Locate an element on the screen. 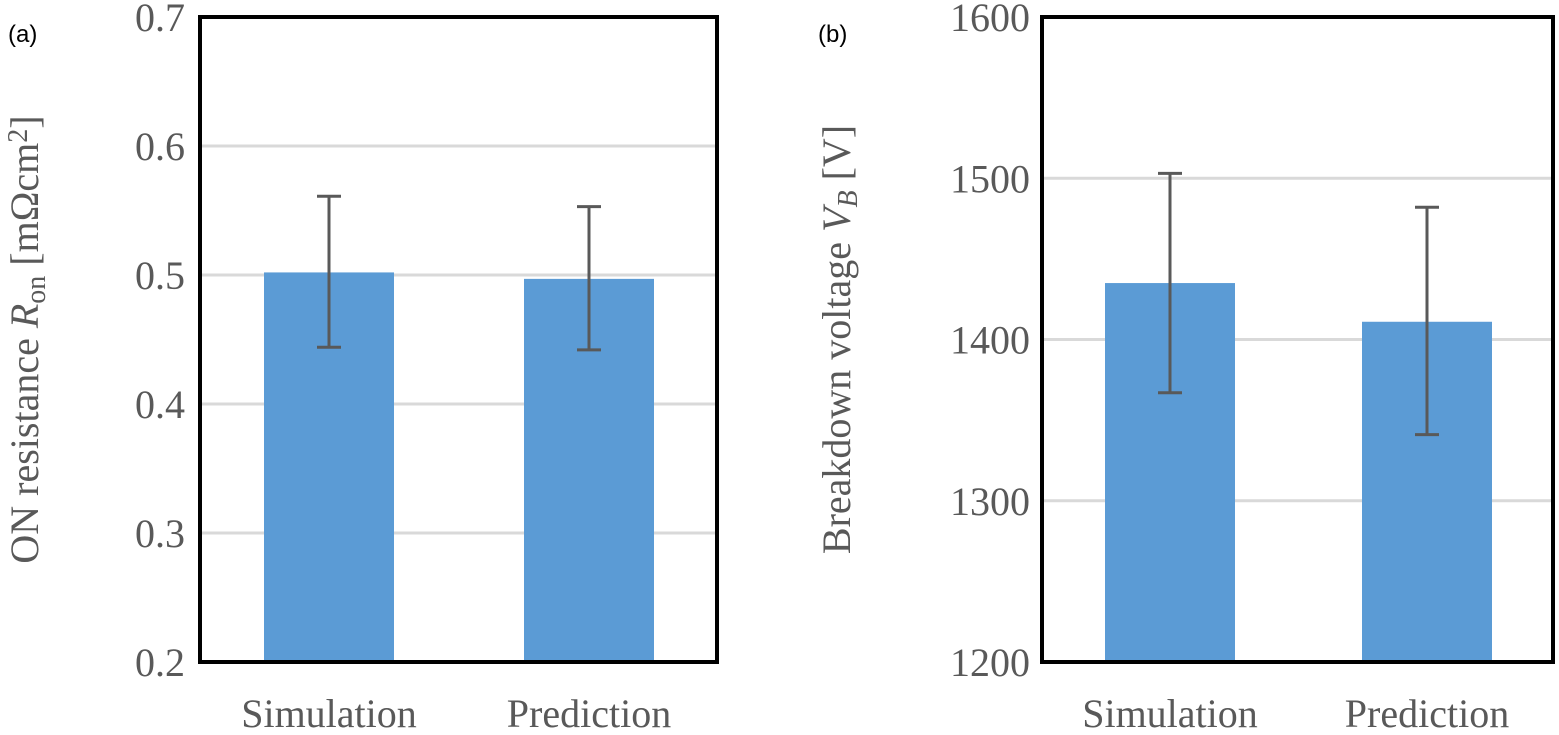  y-axis-label-part: V is located at coordinates (836, 217).